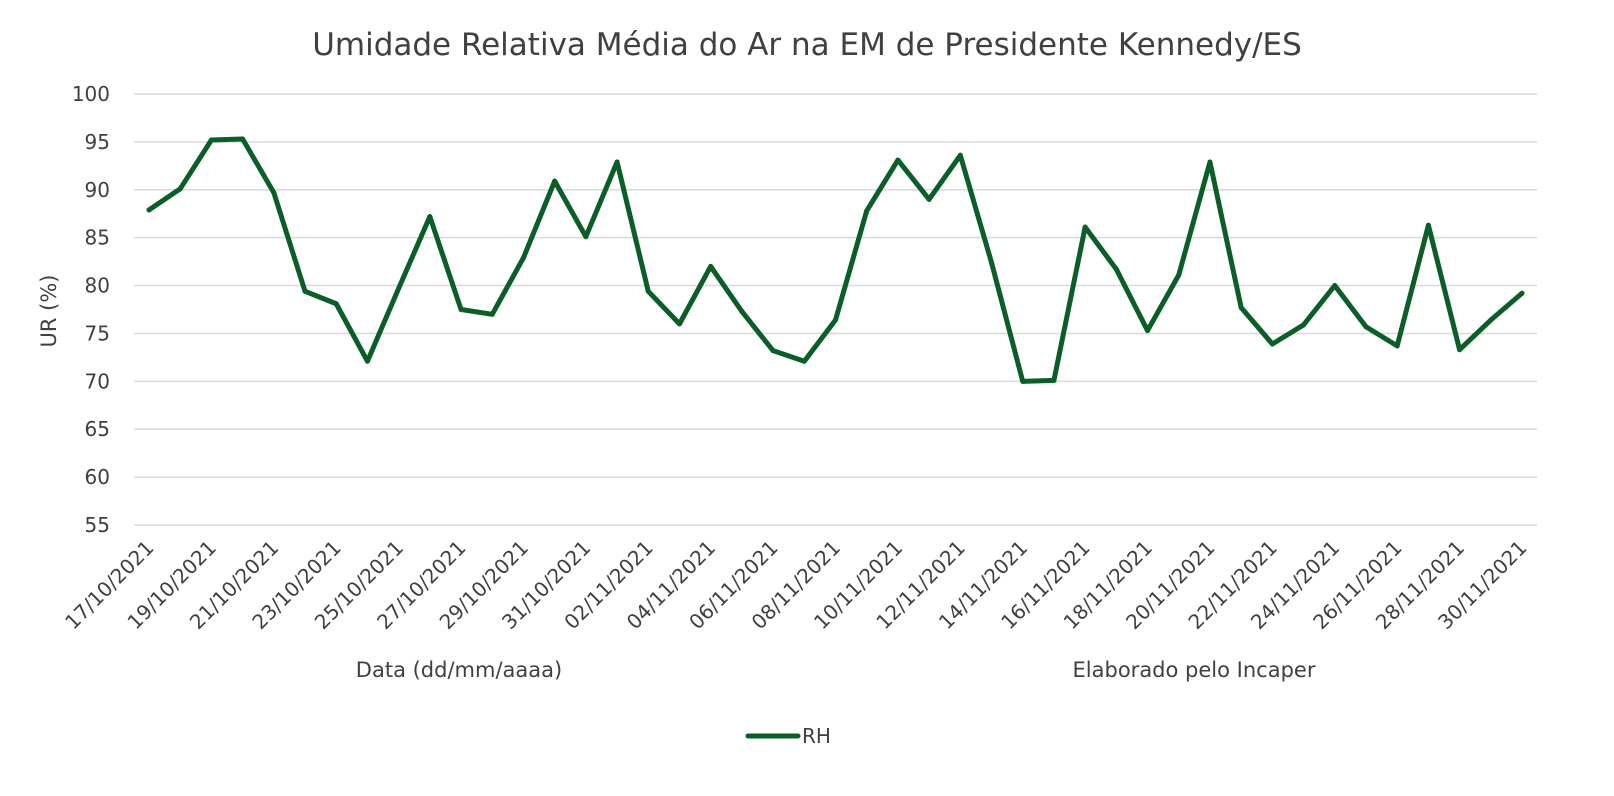 The height and width of the screenshot is (796, 1614). I want to click on y-axis-label: UR (%), so click(49, 311).